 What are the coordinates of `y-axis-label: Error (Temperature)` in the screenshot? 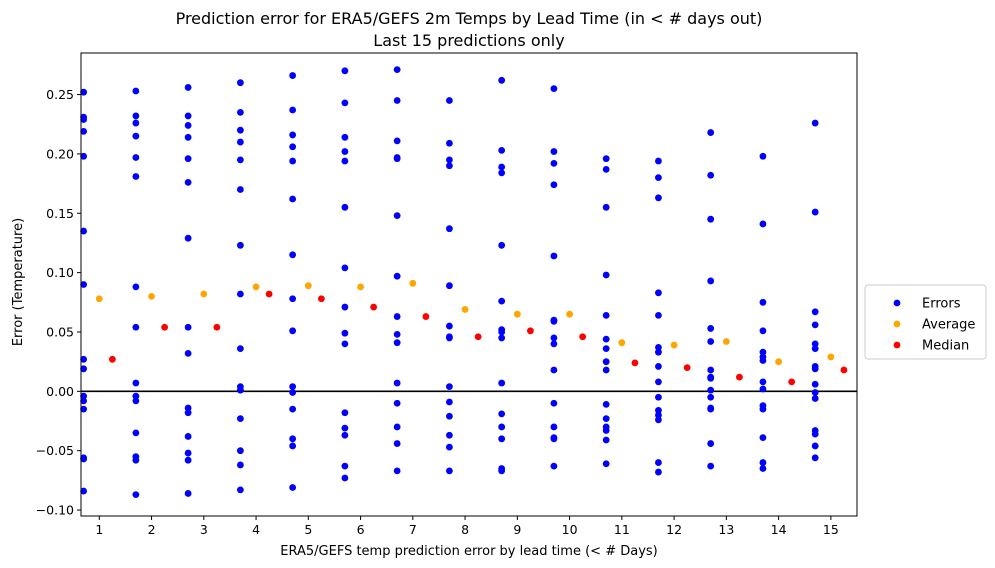 It's located at (18, 282).